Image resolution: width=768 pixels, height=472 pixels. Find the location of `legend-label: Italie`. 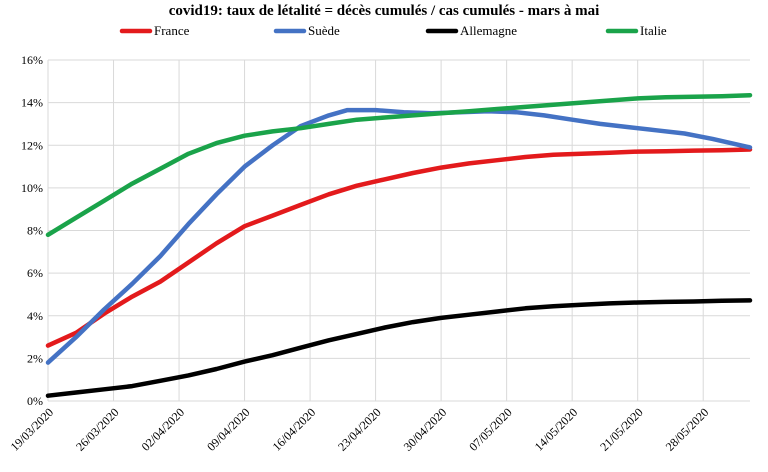

legend-label: Italie is located at coordinates (653, 30).